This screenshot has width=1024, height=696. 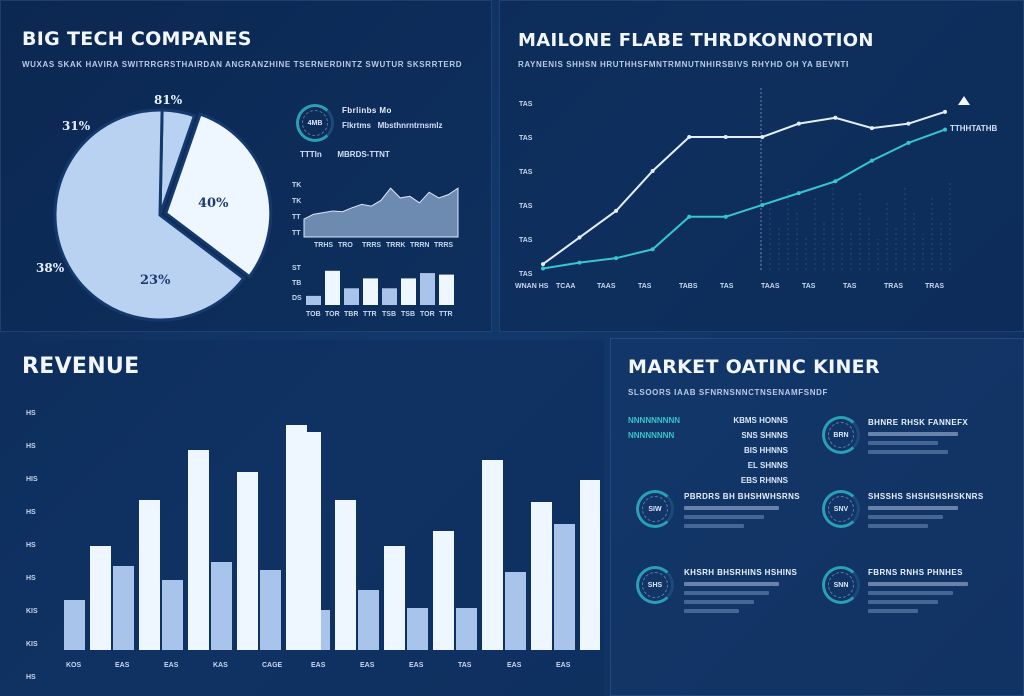 I want to click on area-x-ticks: TRHS TRO TRRS TRRK TRRN TRRS, so click(x=383, y=245).